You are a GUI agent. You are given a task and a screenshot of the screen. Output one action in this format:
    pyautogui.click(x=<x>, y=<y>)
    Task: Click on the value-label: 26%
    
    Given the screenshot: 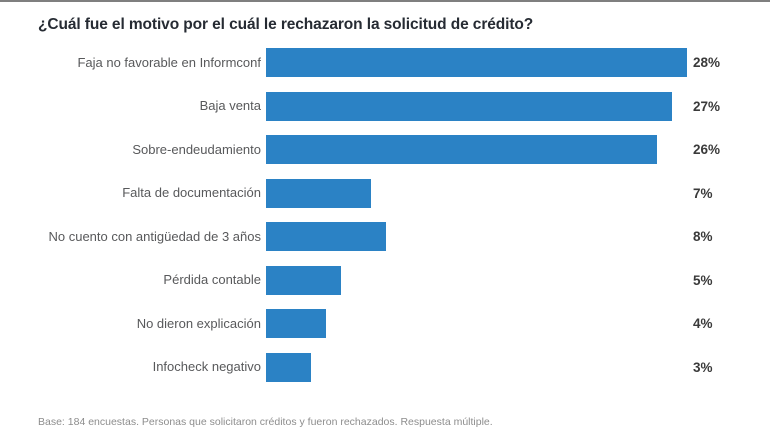 What is the action you would take?
    pyautogui.click(x=707, y=150)
    